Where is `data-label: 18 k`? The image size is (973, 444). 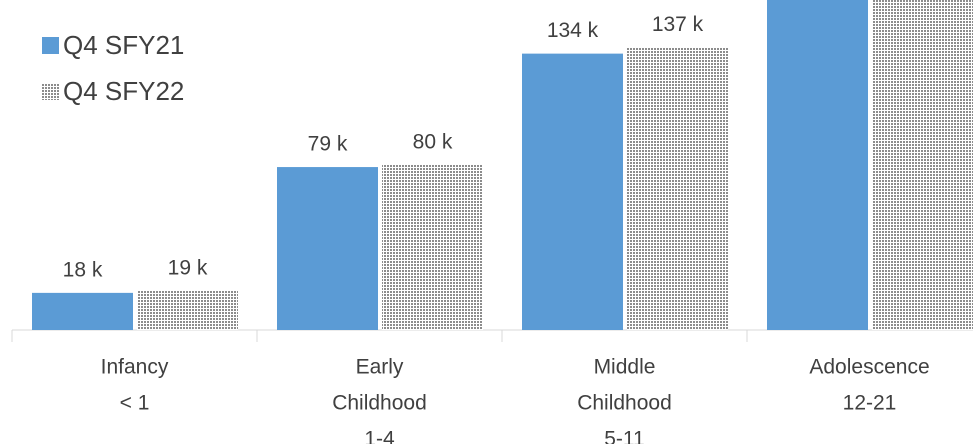
data-label: 18 k is located at coordinates (83, 269).